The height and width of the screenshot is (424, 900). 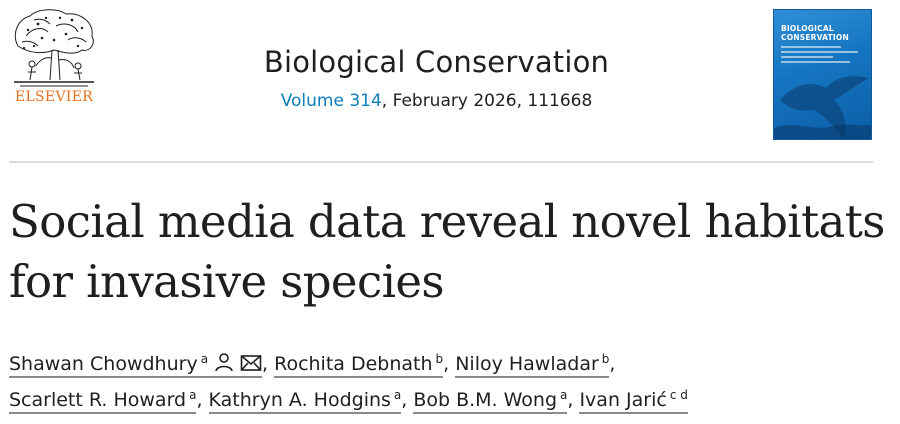 What do you see at coordinates (824, 56) in the screenshot?
I see `cover-text-lines` at bounding box center [824, 56].